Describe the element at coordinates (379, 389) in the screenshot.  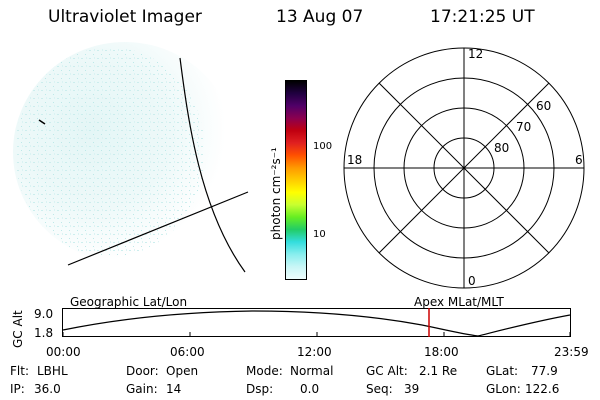
I see `seq-label: Seq:` at that location.